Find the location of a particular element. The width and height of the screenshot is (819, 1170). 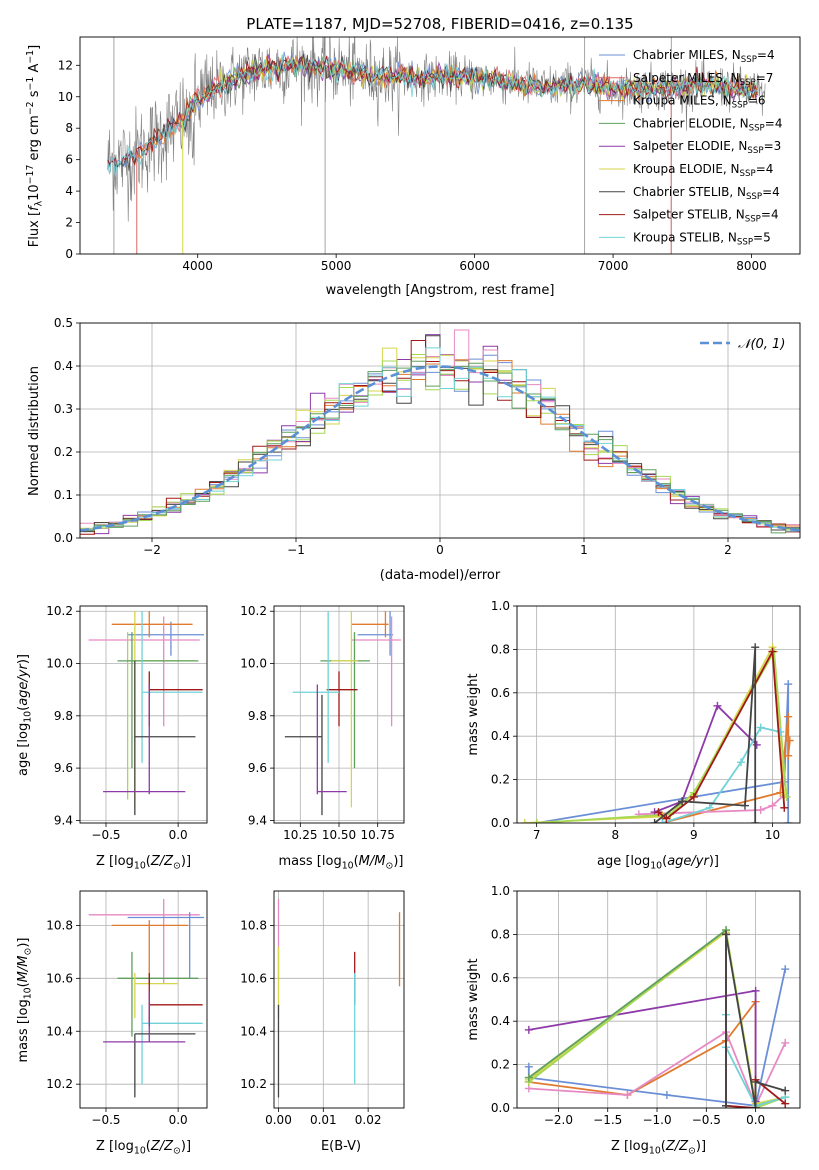

y-tick-label: 8 is located at coordinates (69, 128).